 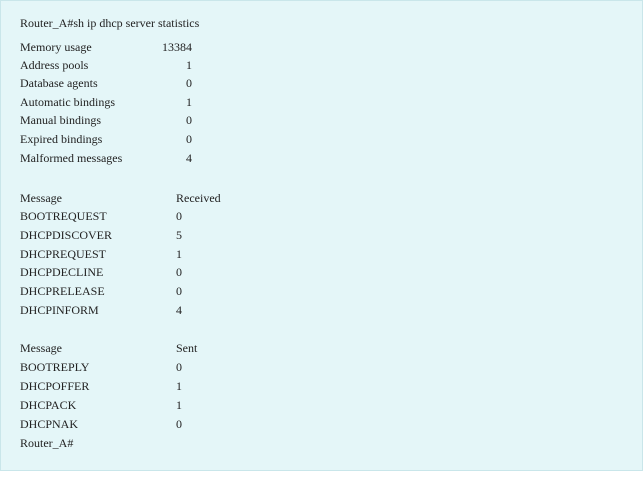 What do you see at coordinates (198, 198) in the screenshot?
I see `received-header-value: Received` at bounding box center [198, 198].